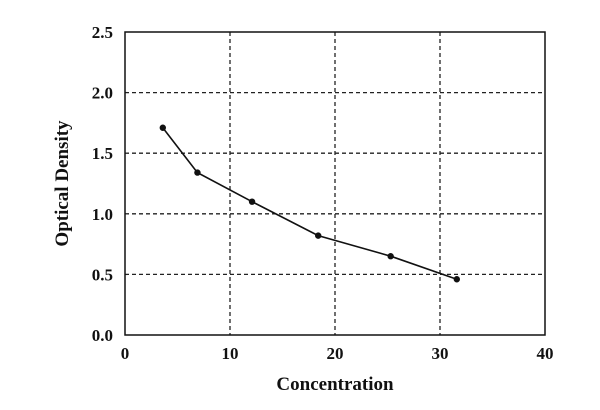 This screenshot has height=410, width=600. I want to click on x-tick-labels: 0 10 20 30 40, so click(337, 353).